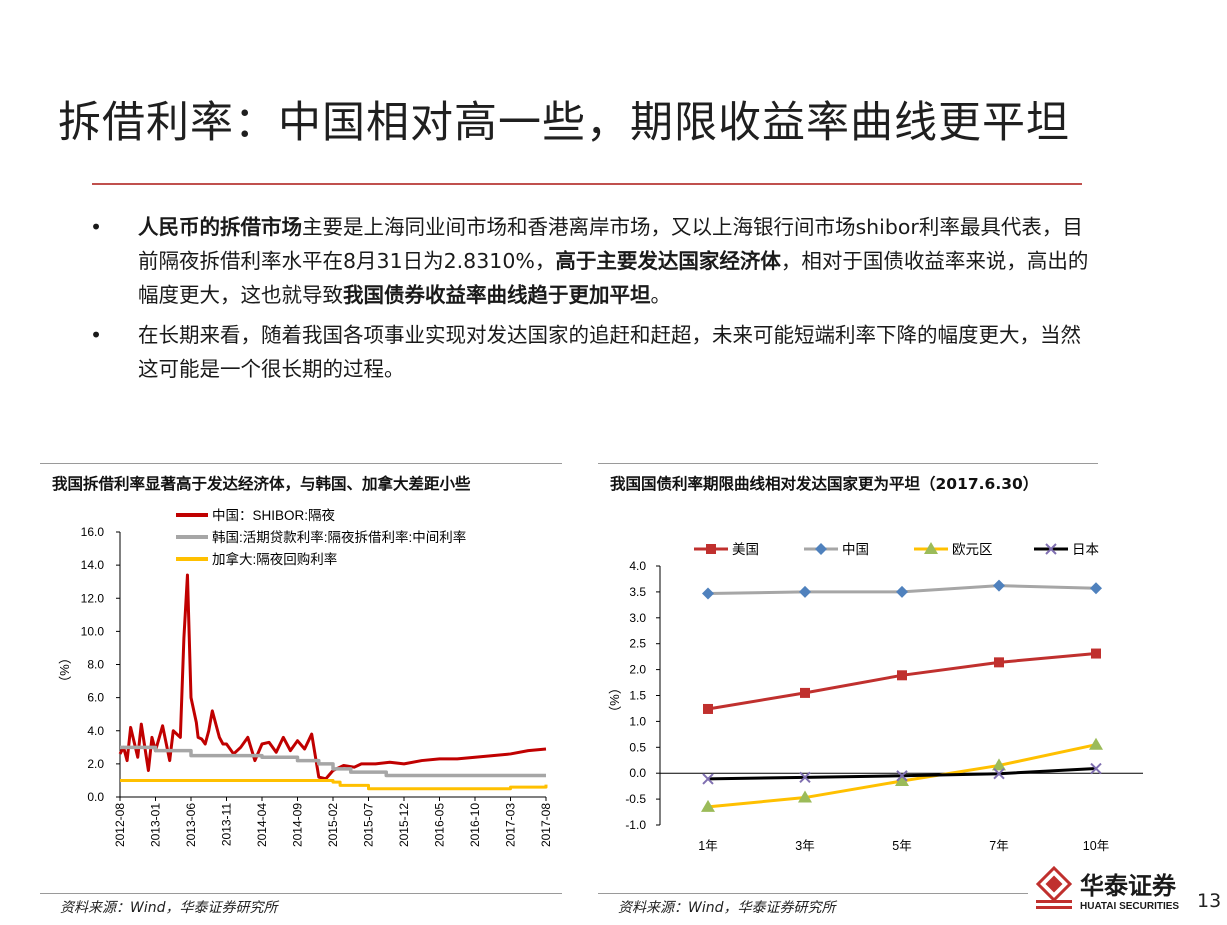  What do you see at coordinates (93, 532) in the screenshot?
I see `left-y-tick-label: 16.0` at bounding box center [93, 532].